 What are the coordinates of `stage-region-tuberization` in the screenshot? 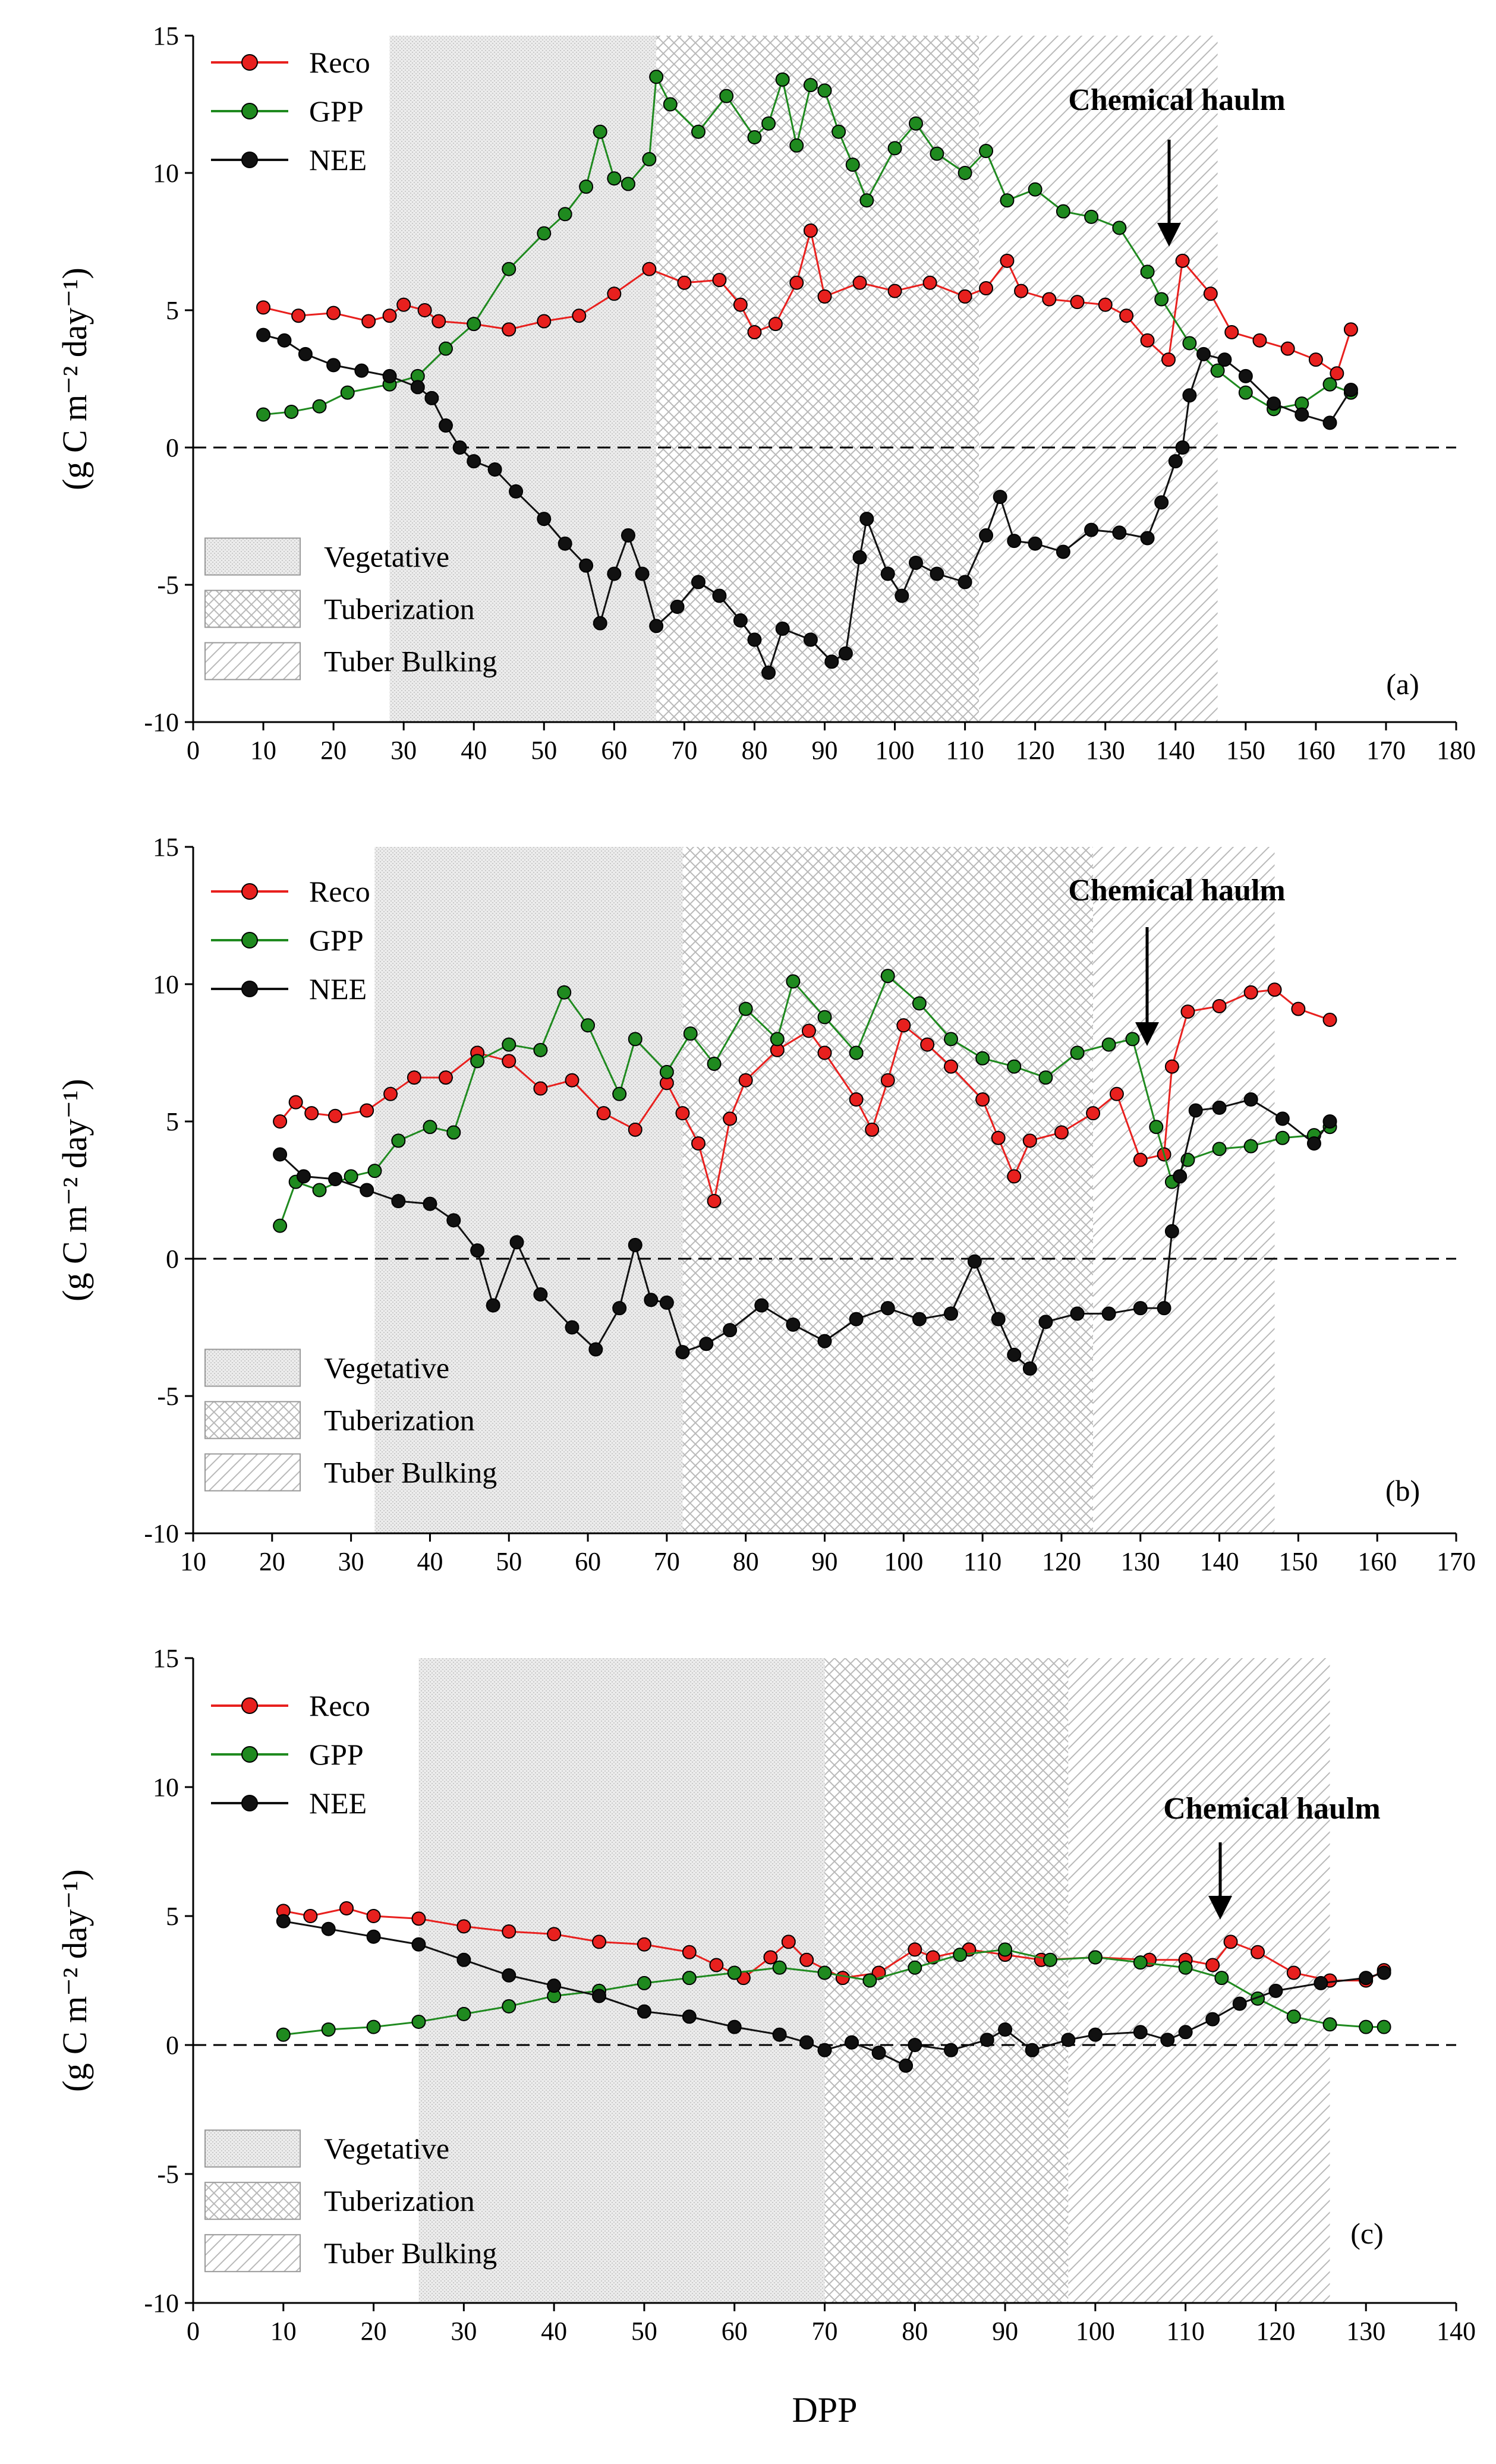 It's located at (818, 379).